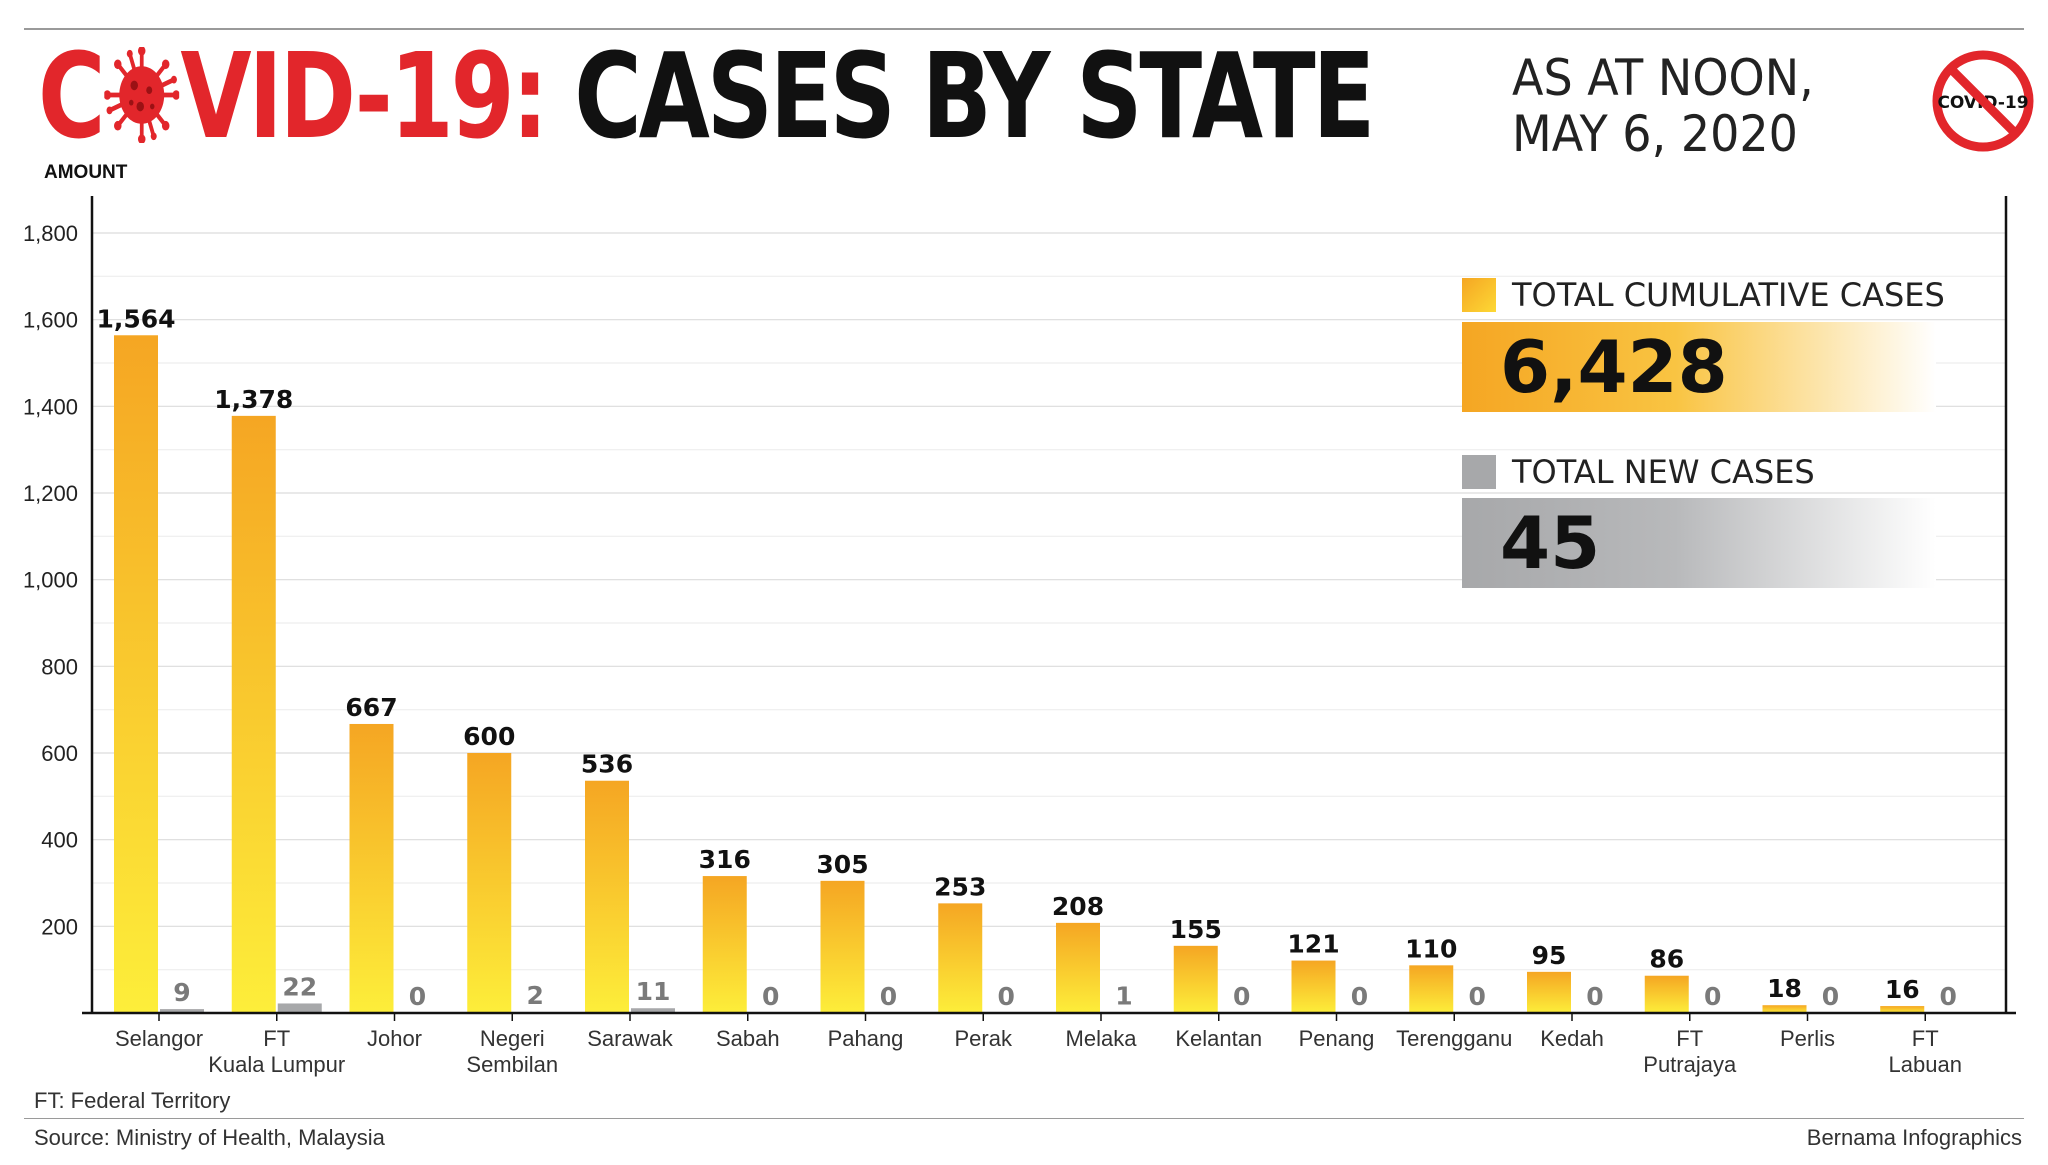 This screenshot has width=2048, height=1165. What do you see at coordinates (866, 1038) in the screenshot?
I see `x-tick-label: Pahang` at bounding box center [866, 1038].